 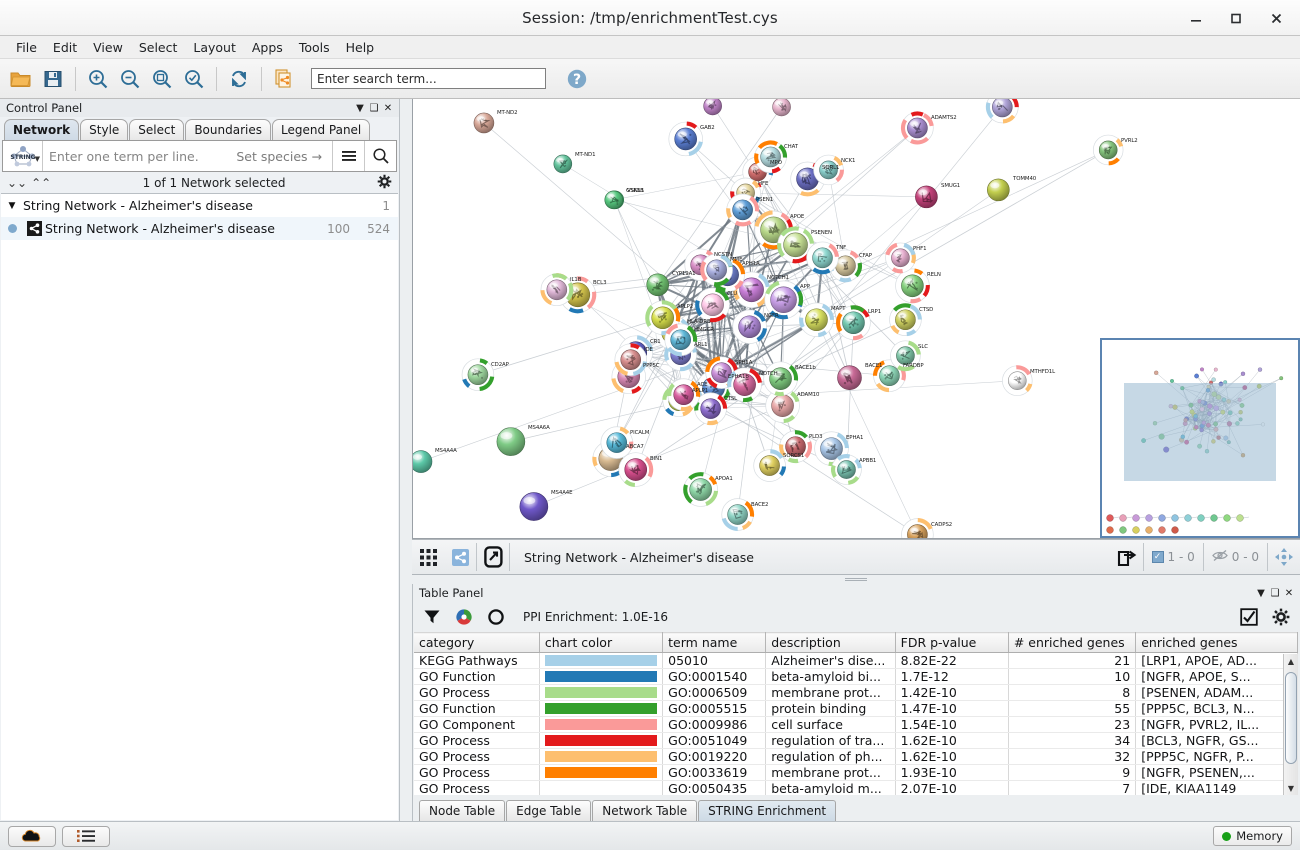 I want to click on scrollbar-thumb, so click(x=1291, y=718).